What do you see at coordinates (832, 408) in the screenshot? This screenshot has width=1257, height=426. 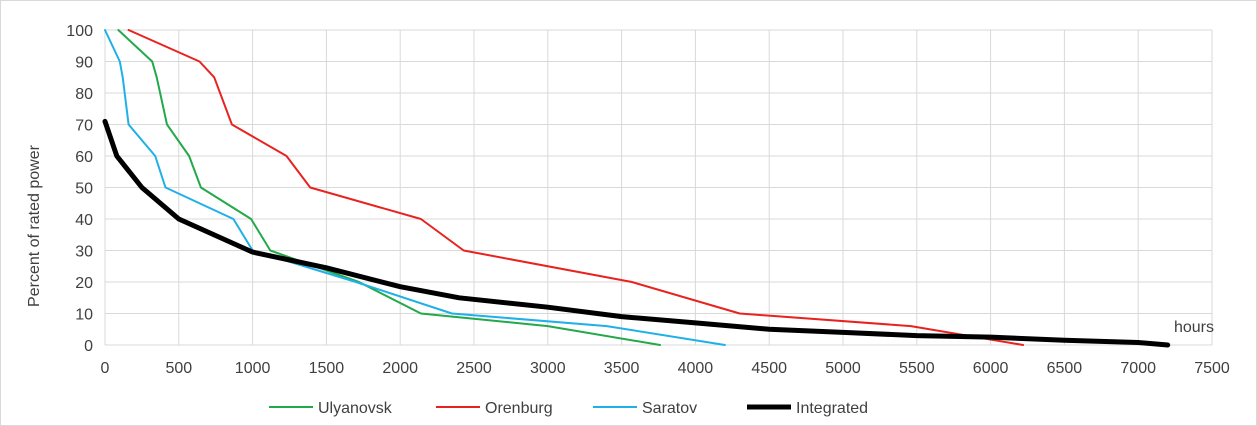 I see `legend-label-integrated: Integrated` at bounding box center [832, 408].